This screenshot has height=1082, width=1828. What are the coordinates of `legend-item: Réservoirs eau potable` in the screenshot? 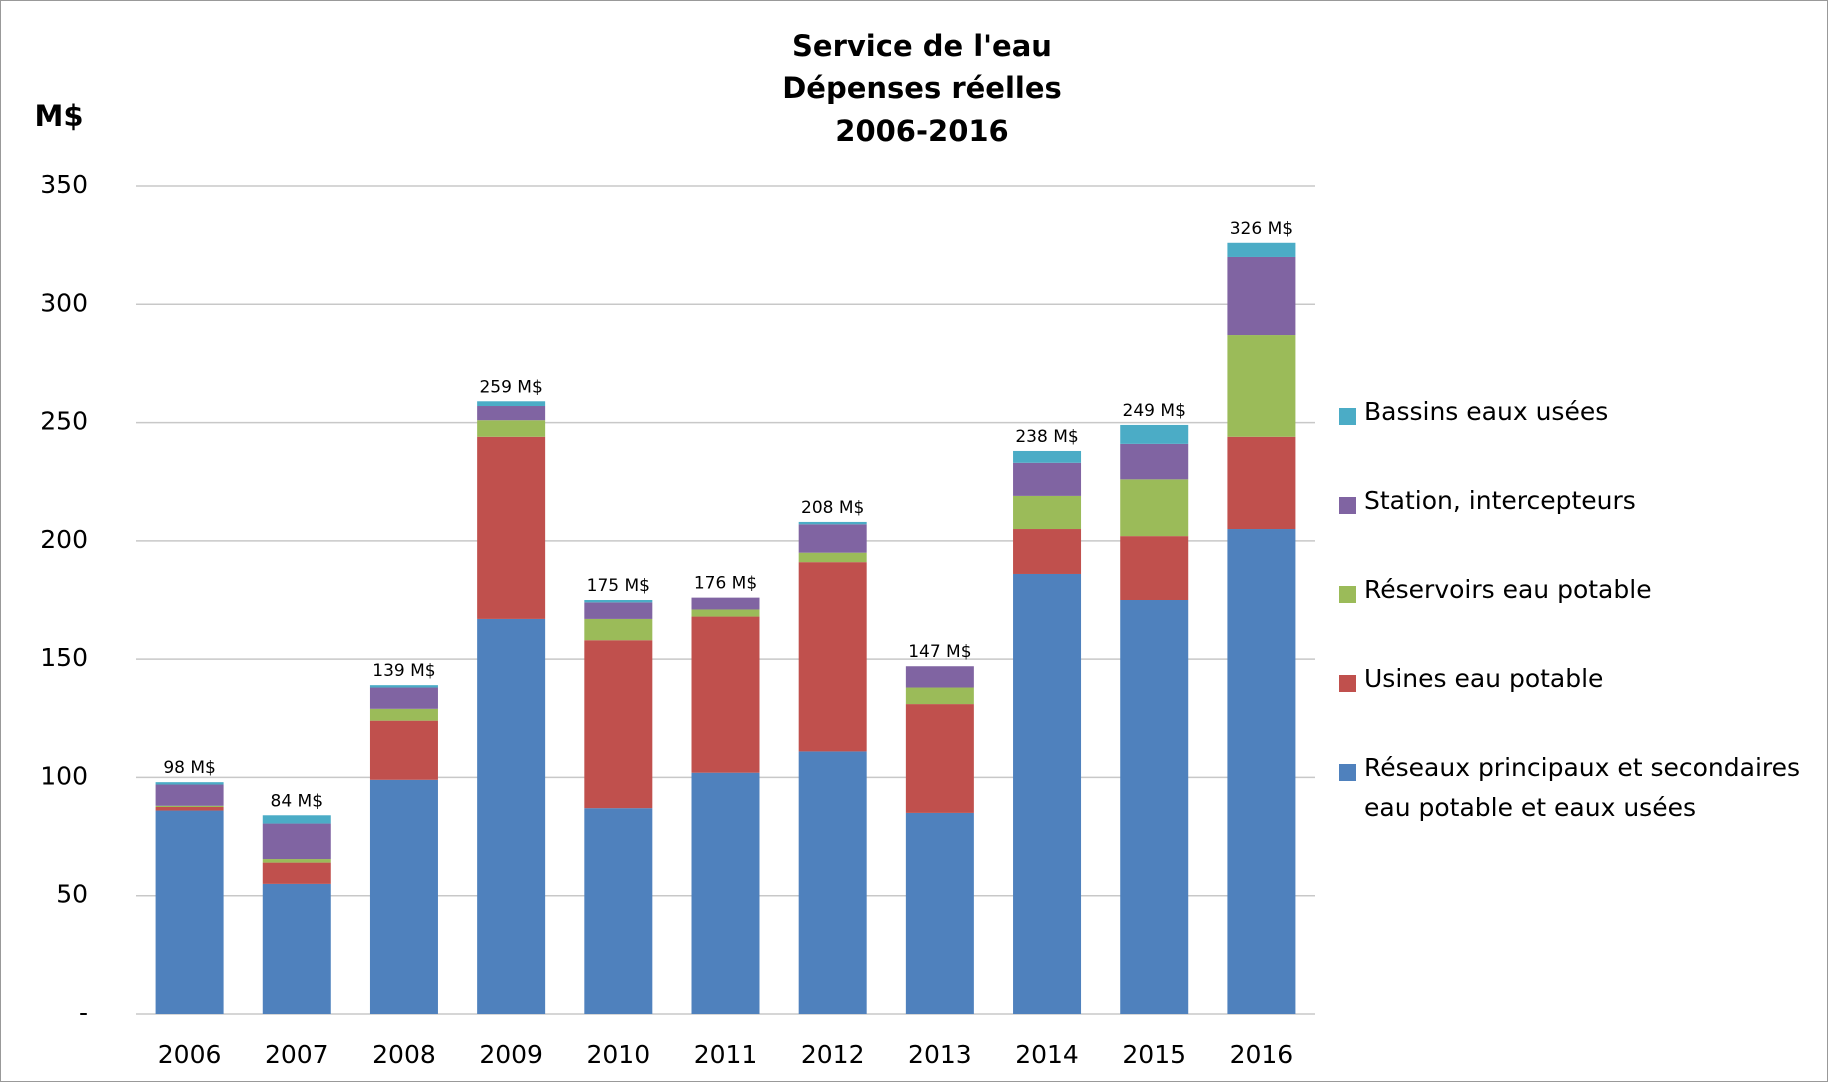 It's located at (1579, 621).